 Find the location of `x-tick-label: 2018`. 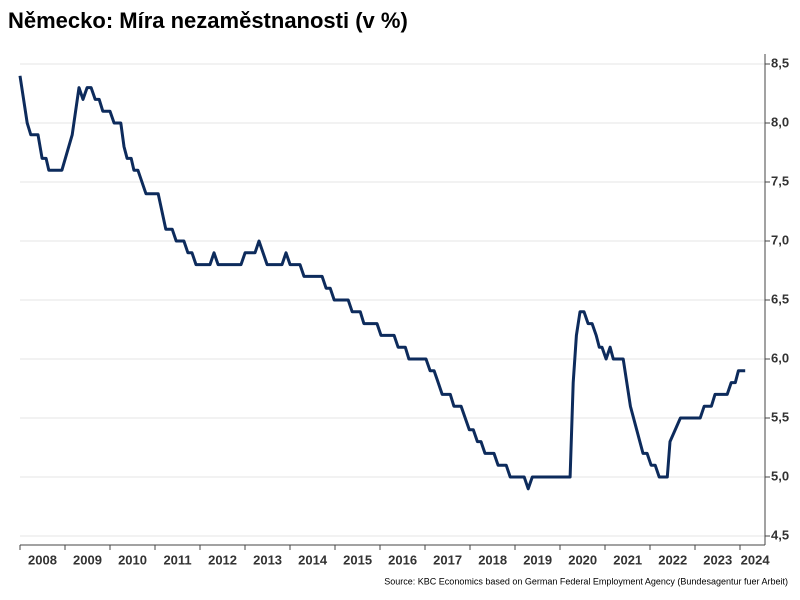

x-tick-label: 2018 is located at coordinates (492, 559).